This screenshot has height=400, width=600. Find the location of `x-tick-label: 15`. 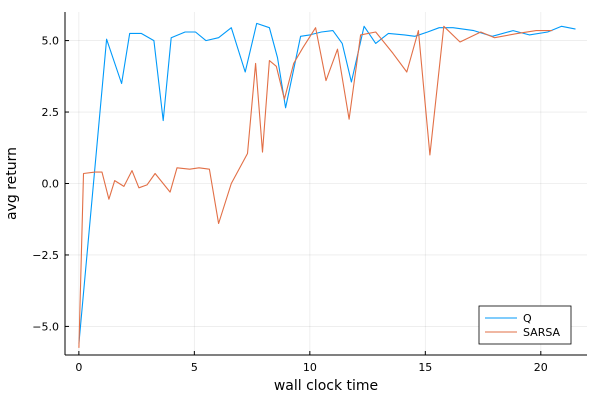

x-tick-label: 15 is located at coordinates (425, 367).